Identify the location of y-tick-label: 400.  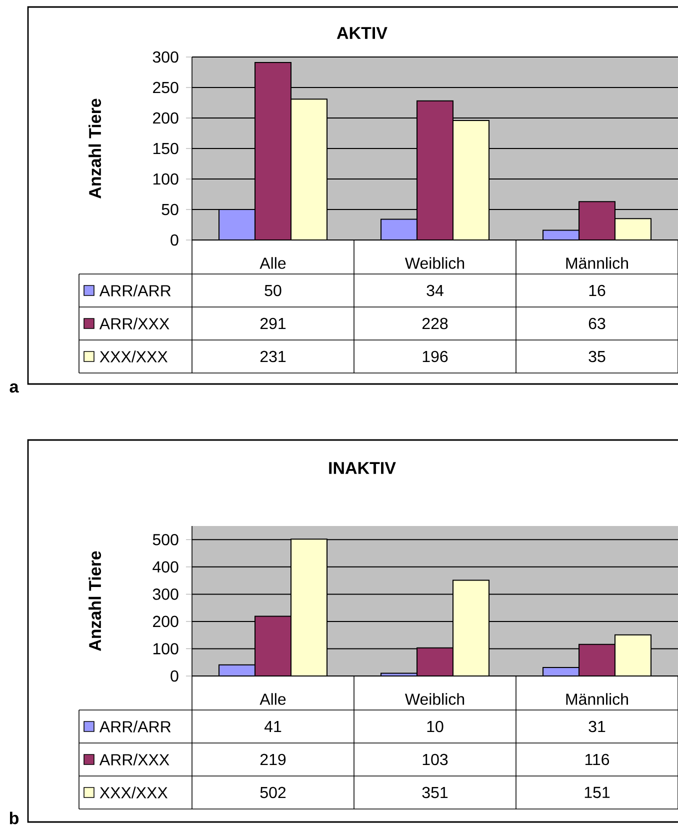
(165, 567).